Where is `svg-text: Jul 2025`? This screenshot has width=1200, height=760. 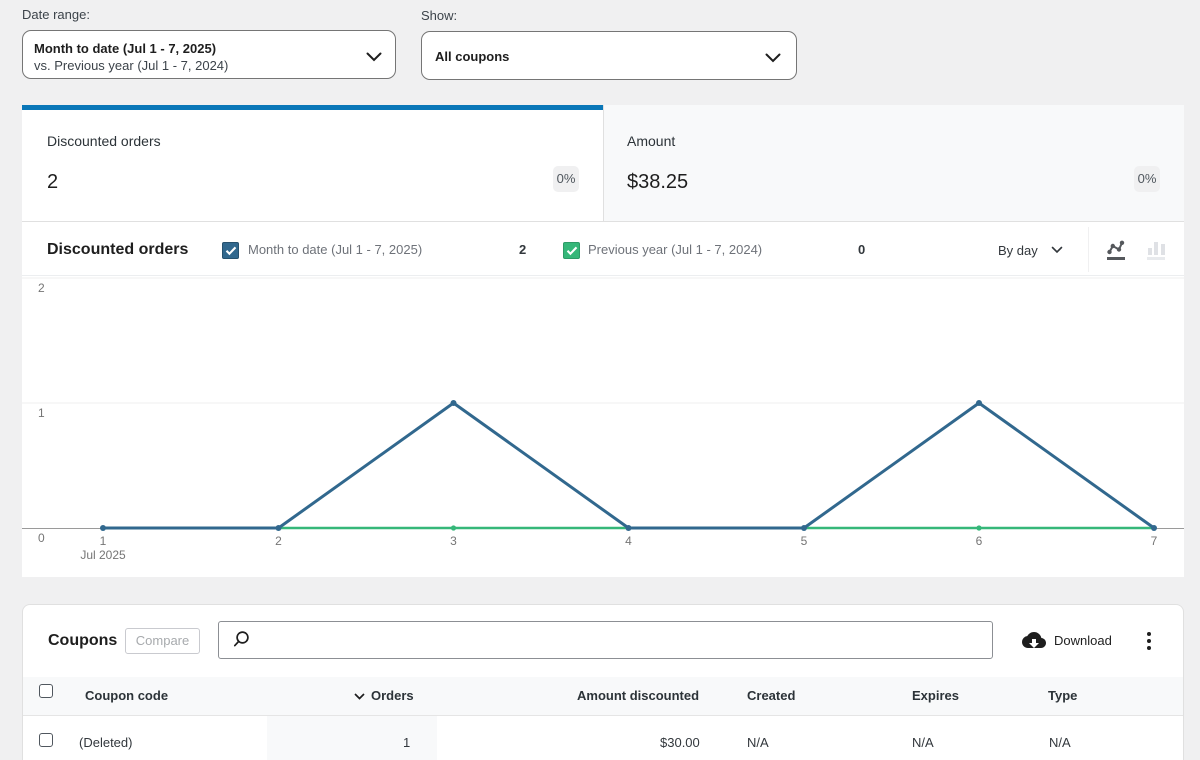 svg-text: Jul 2025 is located at coordinates (103, 555).